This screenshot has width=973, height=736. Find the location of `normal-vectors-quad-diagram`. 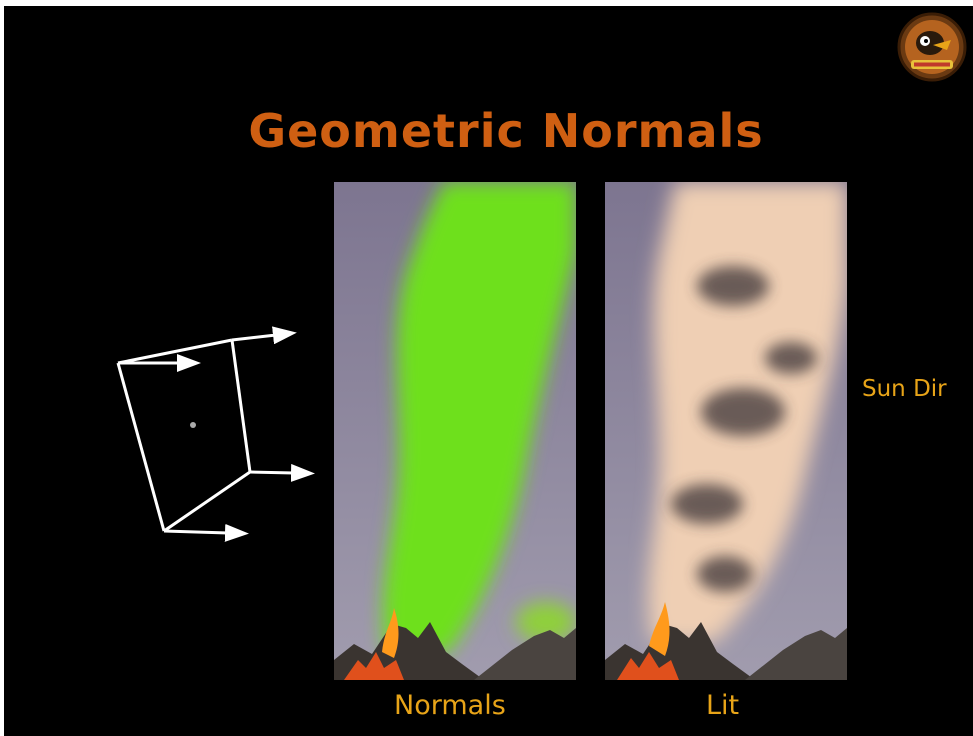

normal-vectors-quad-diagram is located at coordinates (214, 439).